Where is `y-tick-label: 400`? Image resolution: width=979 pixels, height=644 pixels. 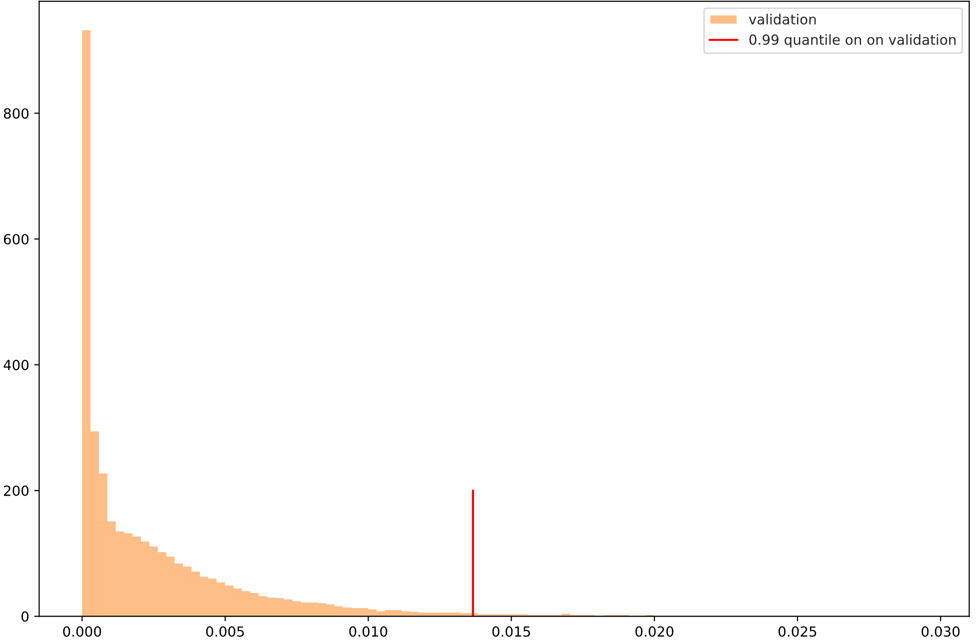
y-tick-label: 400 is located at coordinates (16, 365).